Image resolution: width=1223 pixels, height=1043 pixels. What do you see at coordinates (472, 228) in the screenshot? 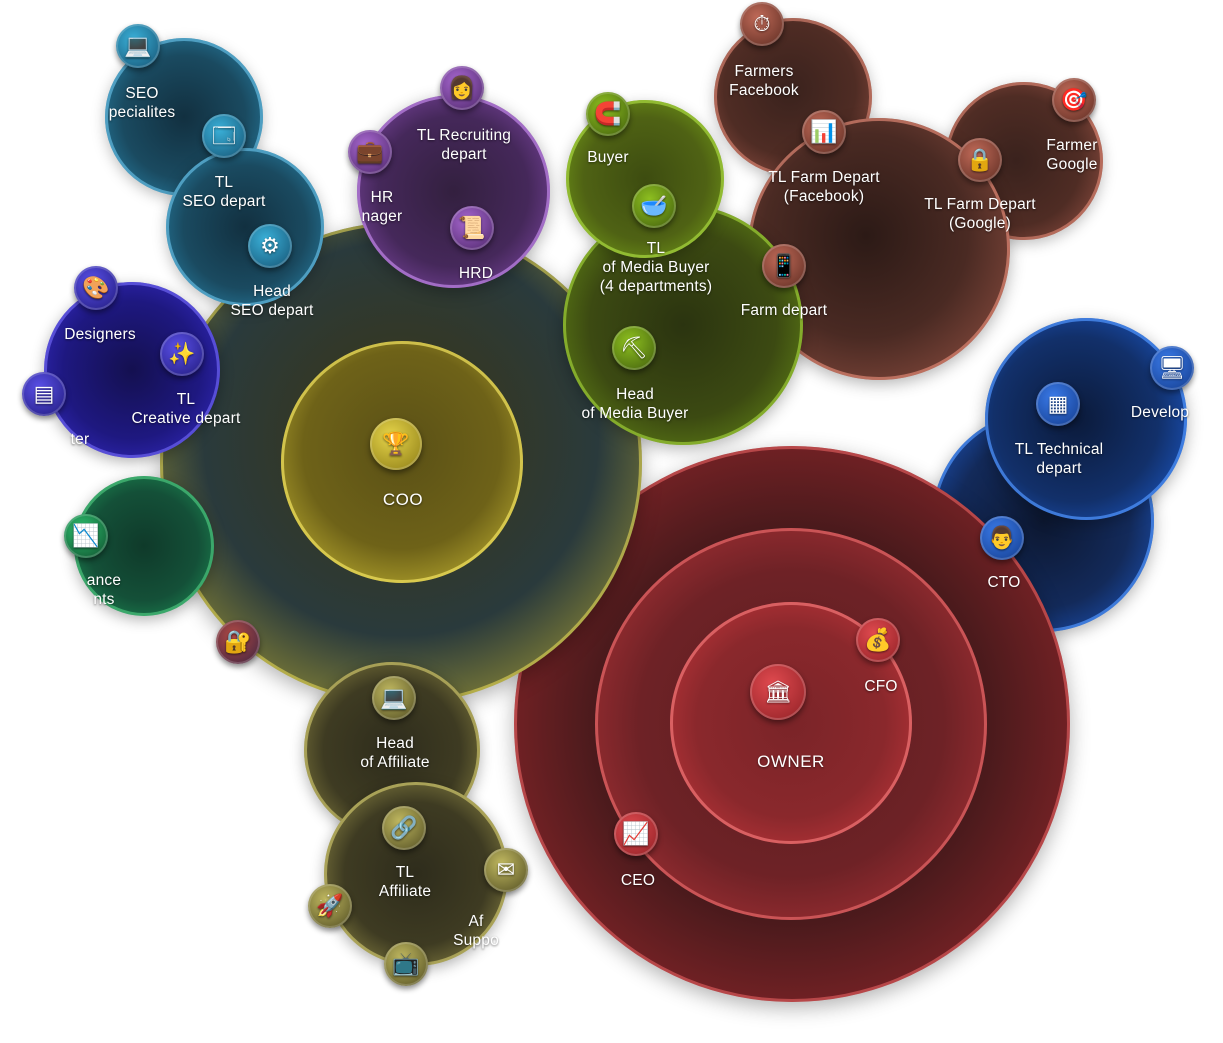
I see `certificate-icon: 📜` at bounding box center [472, 228].